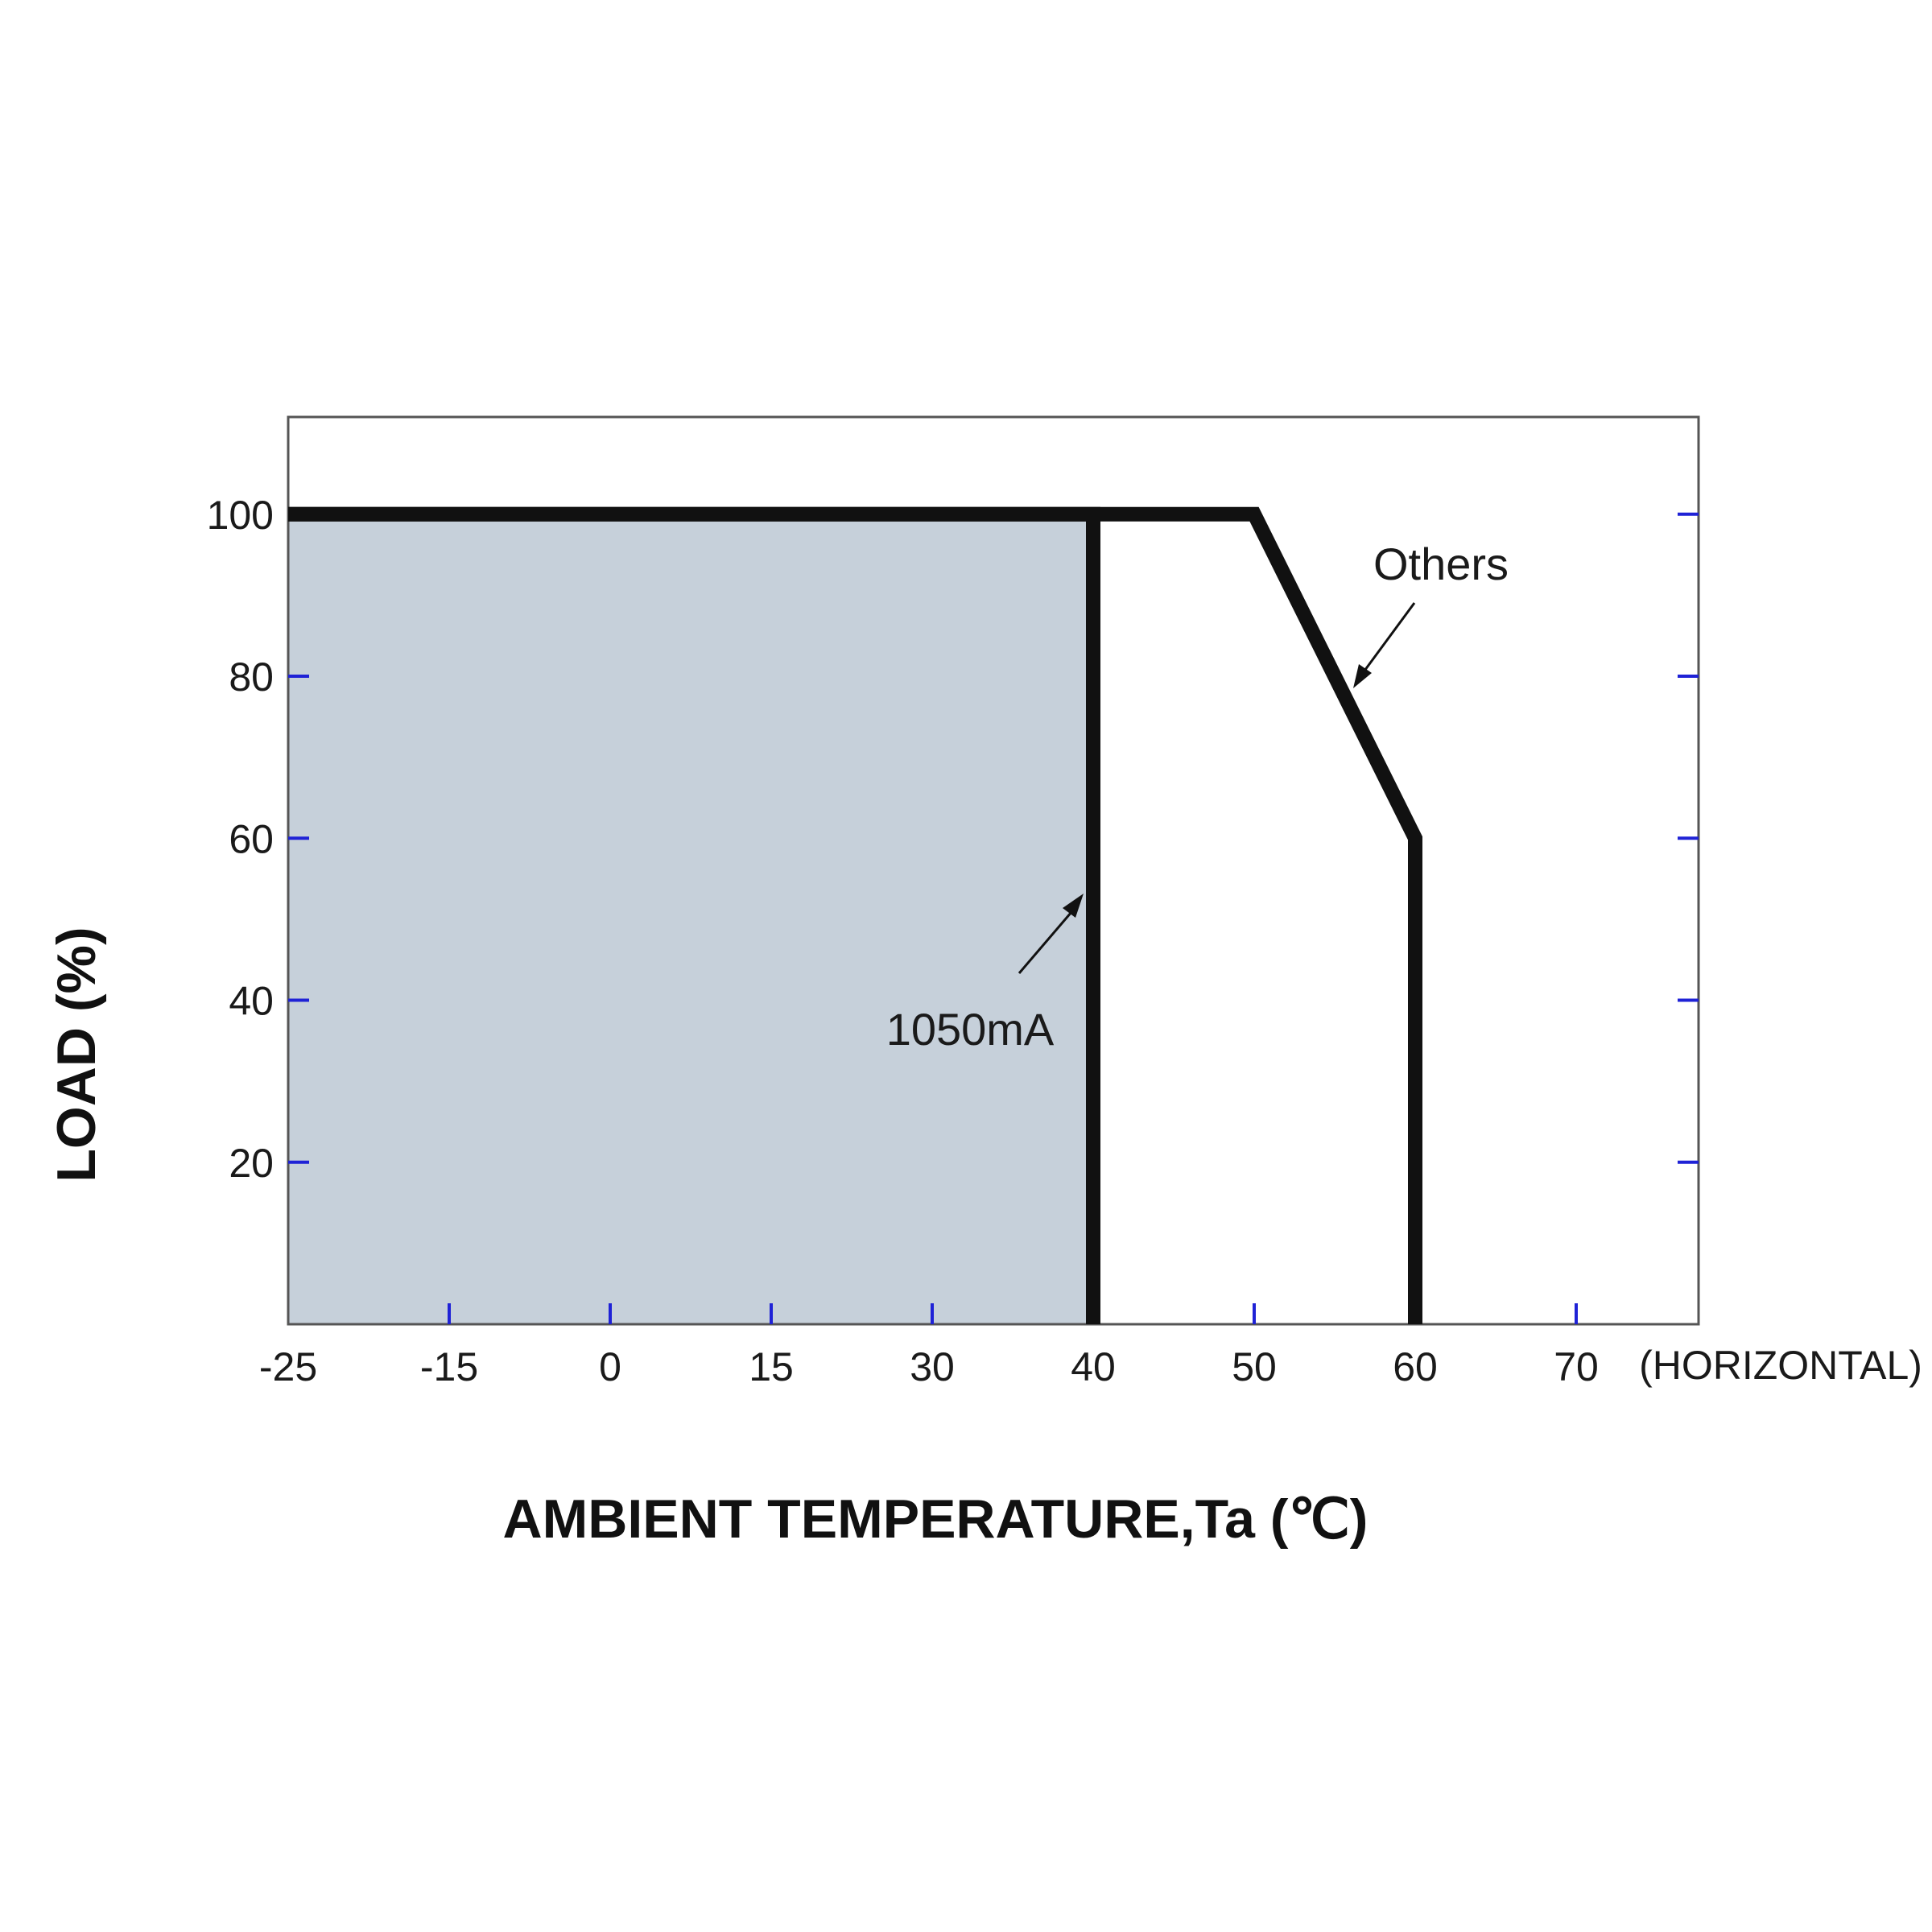  What do you see at coordinates (76, 1054) in the screenshot?
I see `y-axis-title: LOAD (%)` at bounding box center [76, 1054].